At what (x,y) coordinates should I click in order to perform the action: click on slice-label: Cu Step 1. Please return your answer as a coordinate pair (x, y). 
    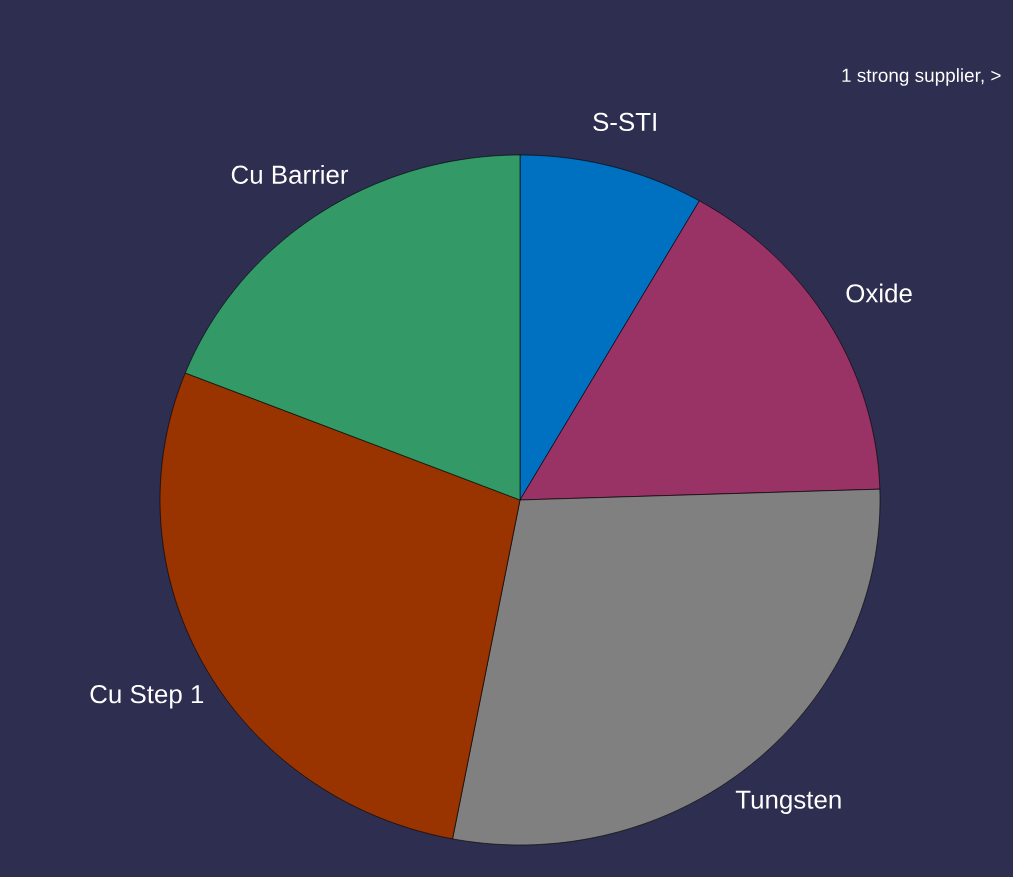
    Looking at the image, I should click on (147, 697).